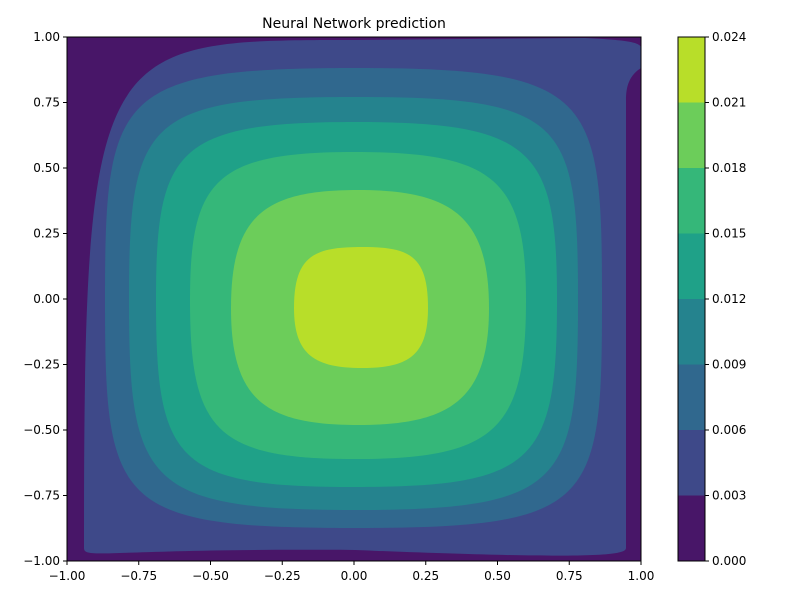 The width and height of the screenshot is (800, 600). What do you see at coordinates (729, 561) in the screenshot?
I see `colorbar-tick-label: 0.000` at bounding box center [729, 561].